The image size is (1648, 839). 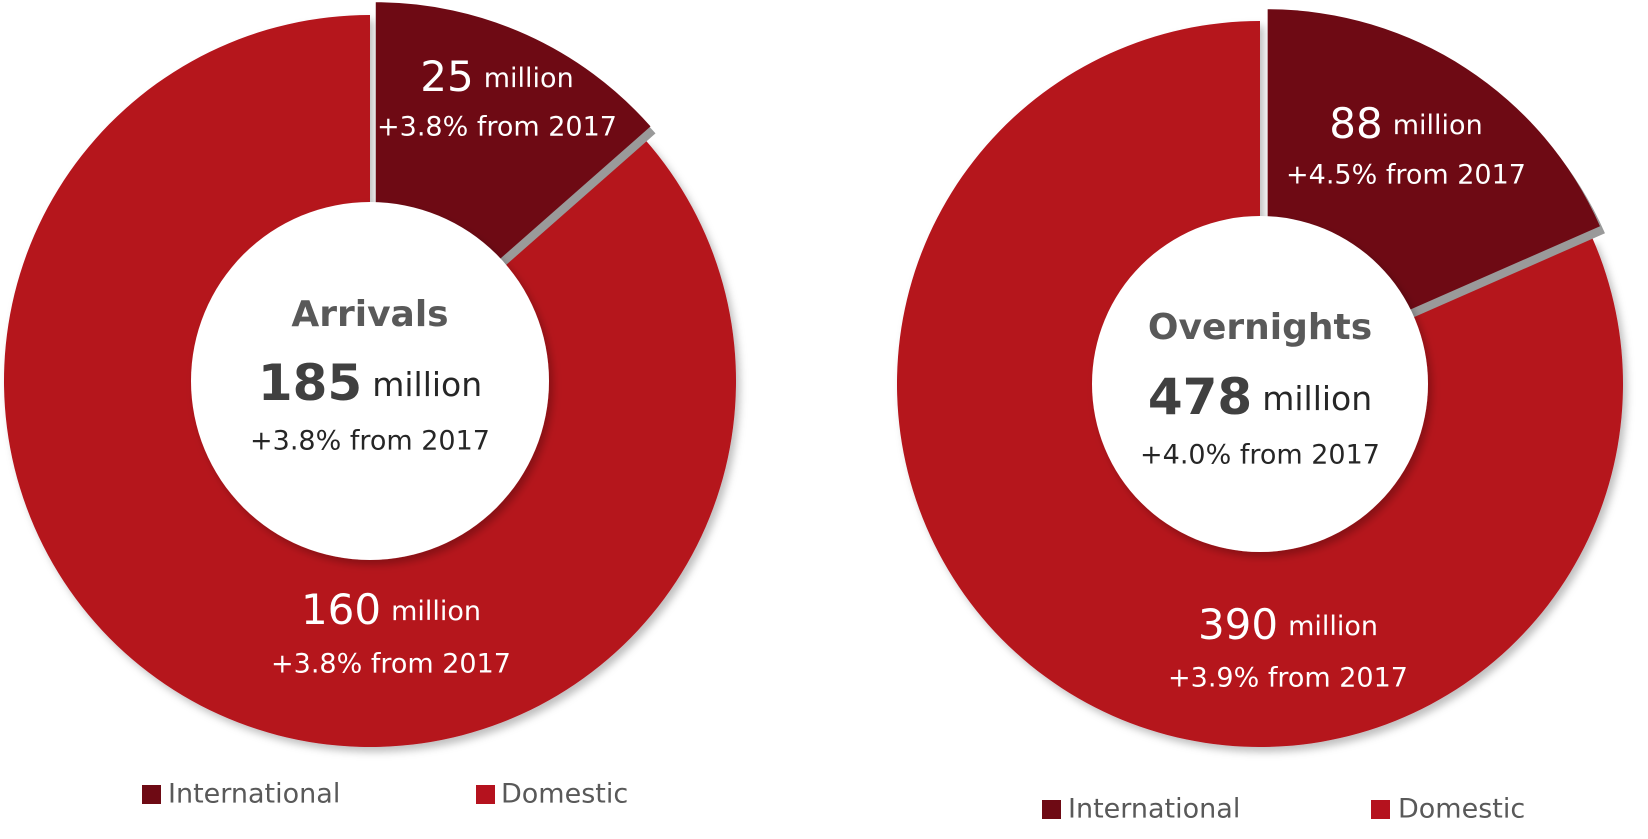 What do you see at coordinates (446, 76) in the screenshot?
I see `value-number: 25` at bounding box center [446, 76].